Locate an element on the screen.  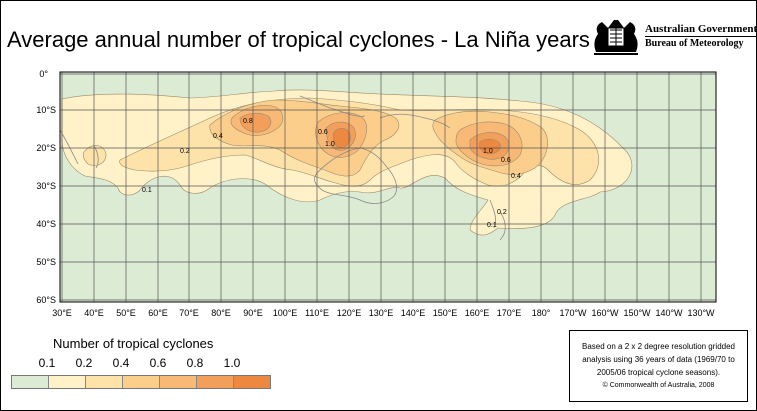
latitude-label: 20°S is located at coordinates (46, 148).